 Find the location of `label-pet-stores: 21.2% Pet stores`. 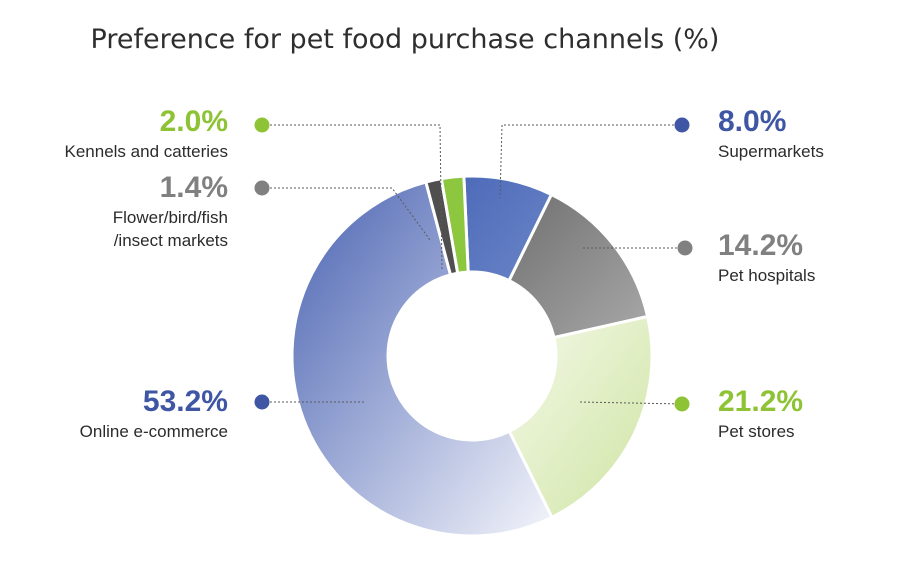

label-pet-stores: 21.2% Pet stores is located at coordinates (760, 413).